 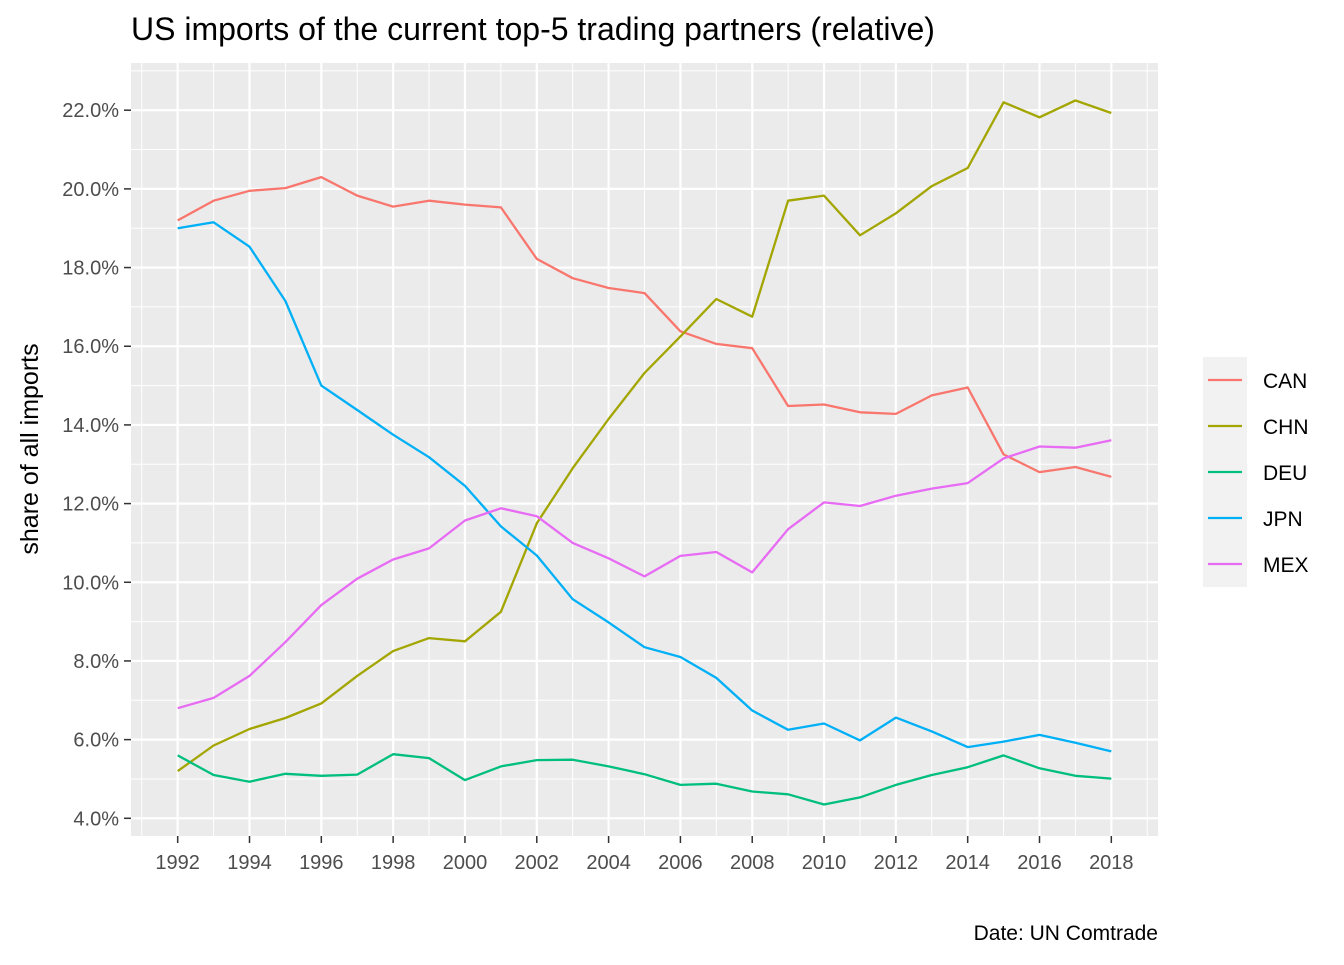 I want to click on x-tick-label: 2002, so click(x=537, y=863).